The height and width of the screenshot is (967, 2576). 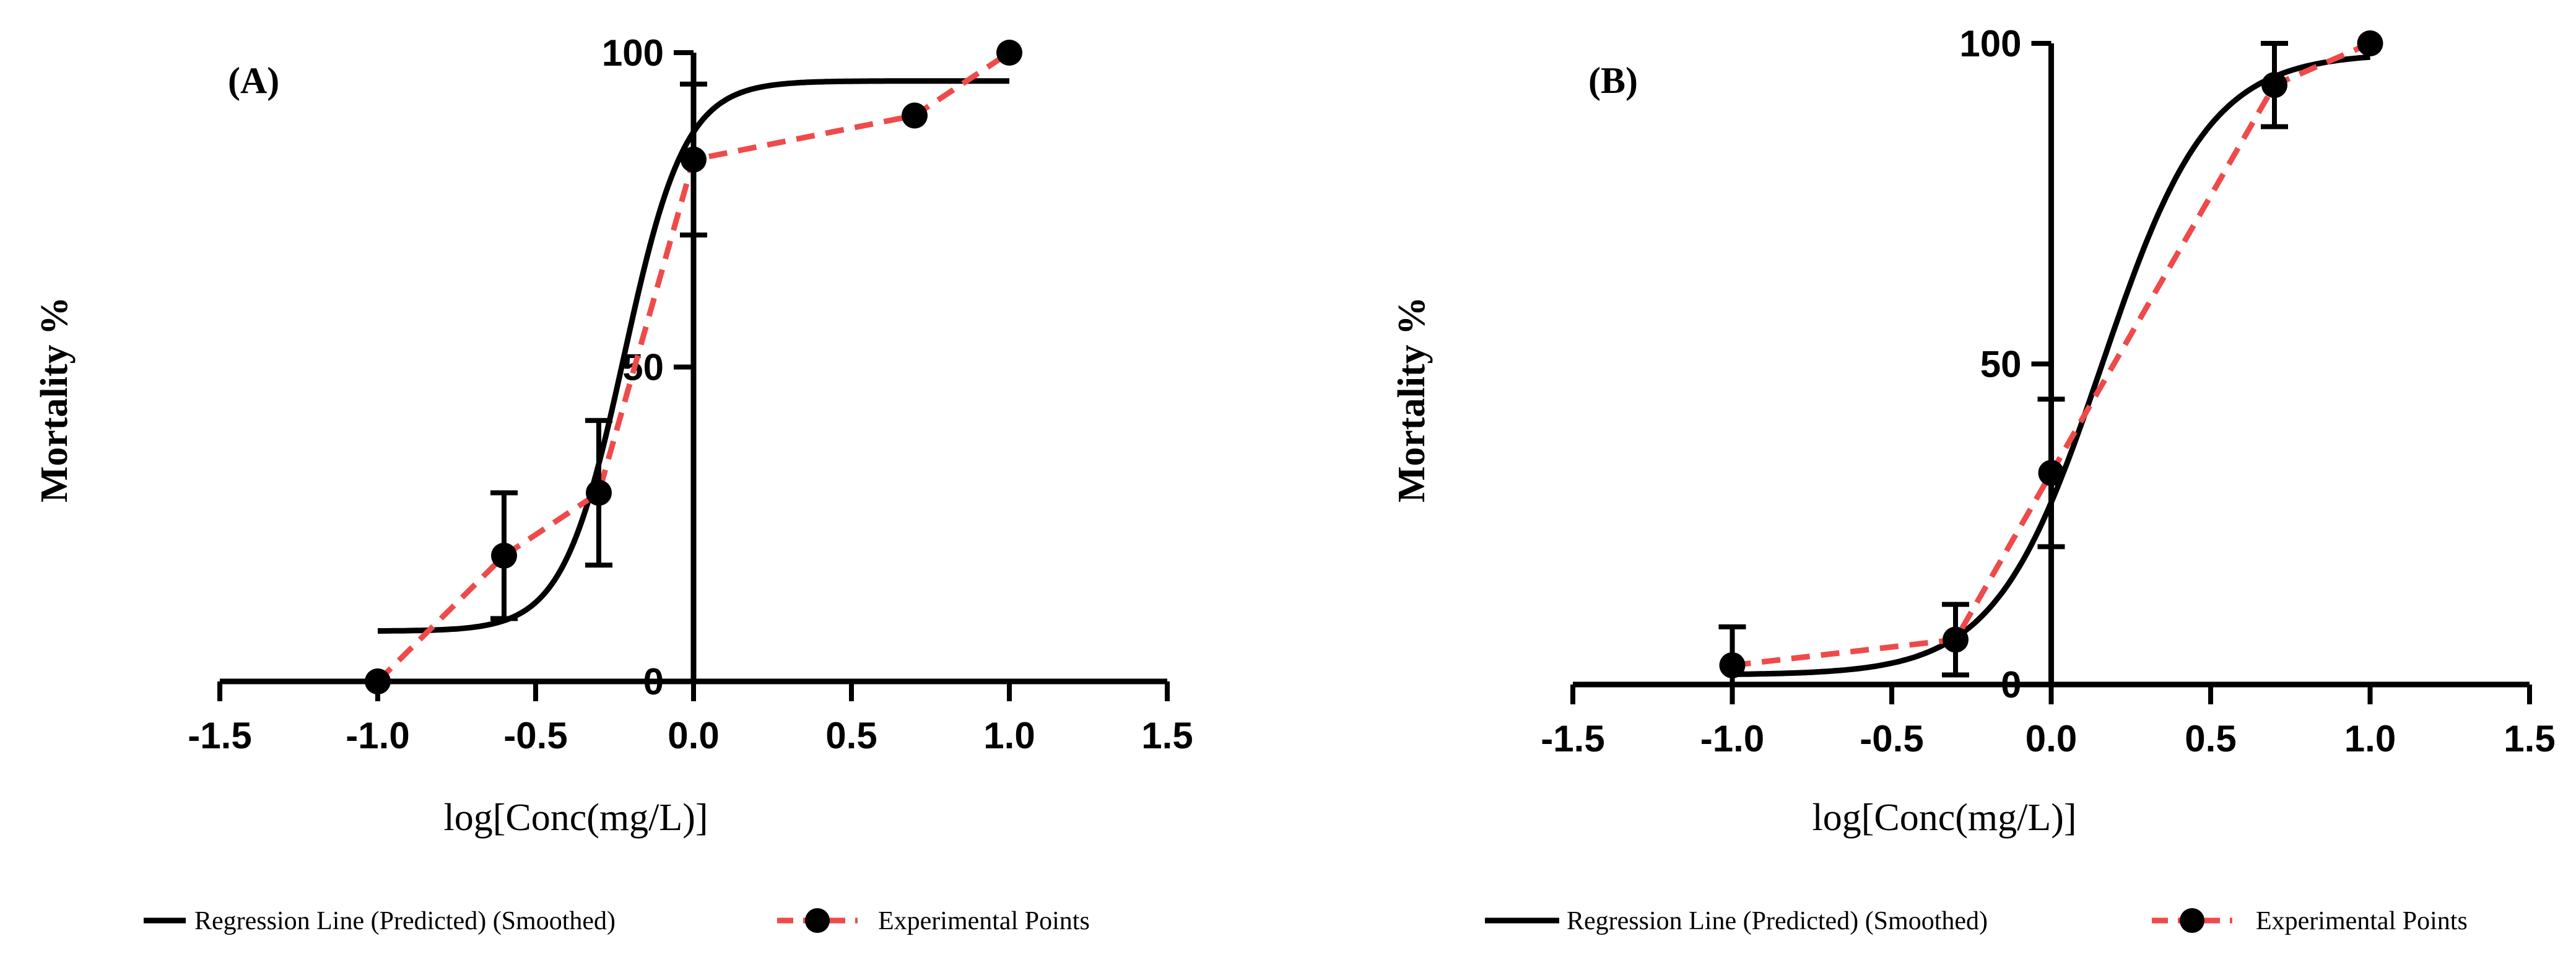 What do you see at coordinates (2011, 685) in the screenshot?
I see `panel-b-y-tick-label: 0` at bounding box center [2011, 685].